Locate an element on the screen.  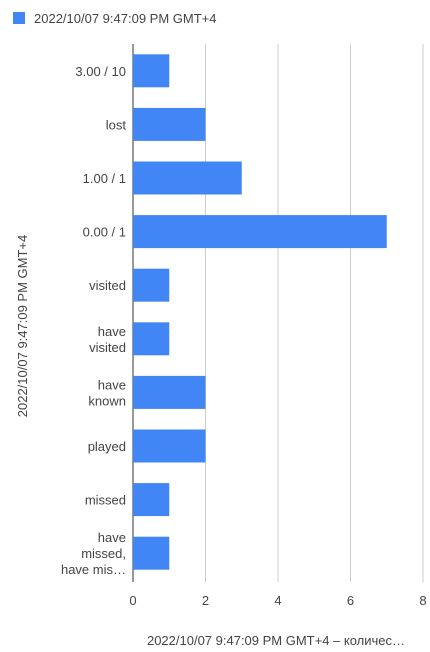
x-tick-label: 8 is located at coordinates (422, 600).